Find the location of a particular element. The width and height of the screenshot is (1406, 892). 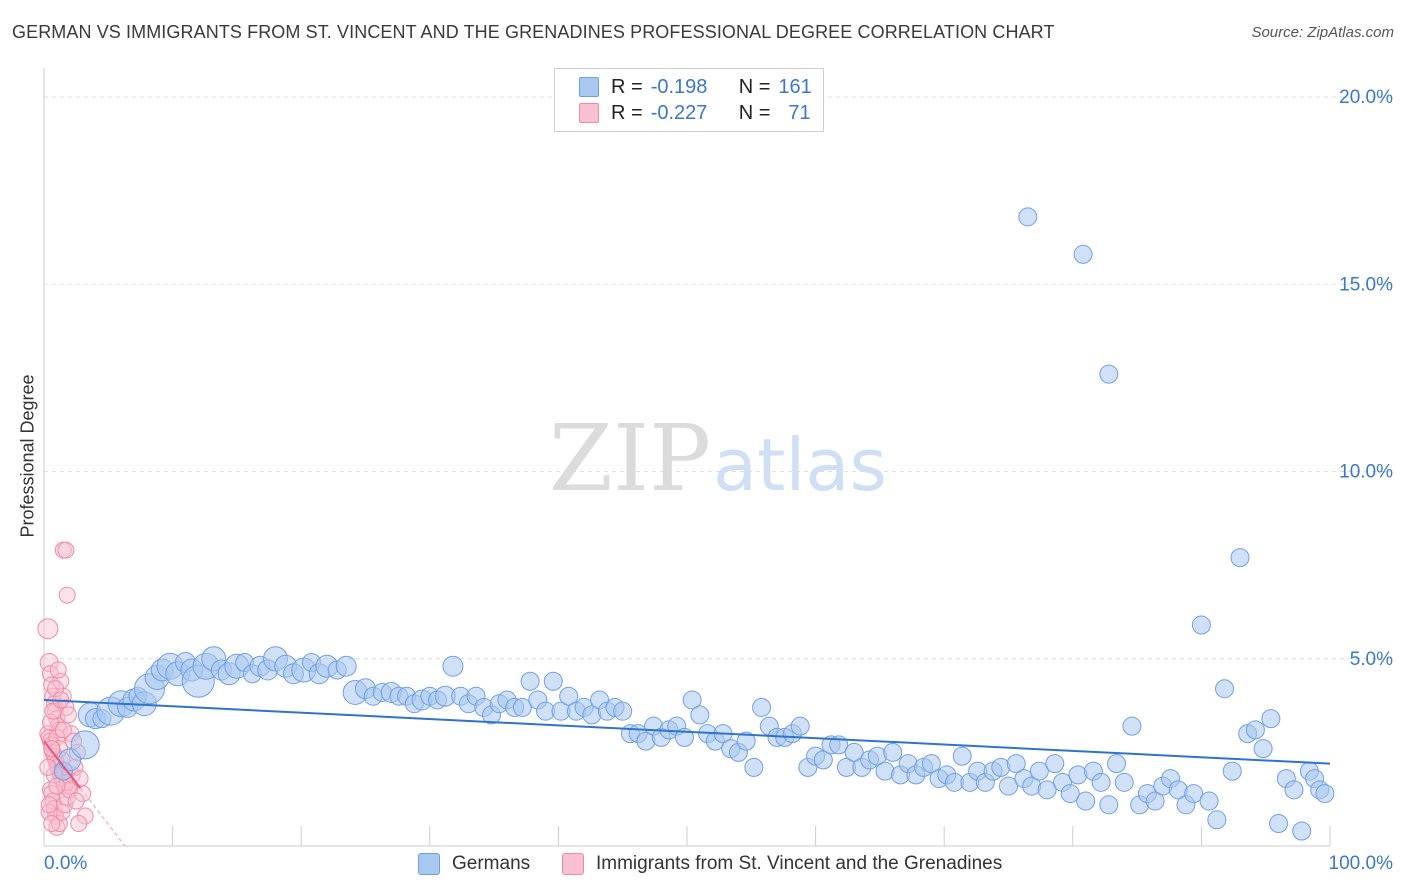

correlation-legend: R = -0.198 N = 161 R = -0.227 N = 71 is located at coordinates (689, 100).